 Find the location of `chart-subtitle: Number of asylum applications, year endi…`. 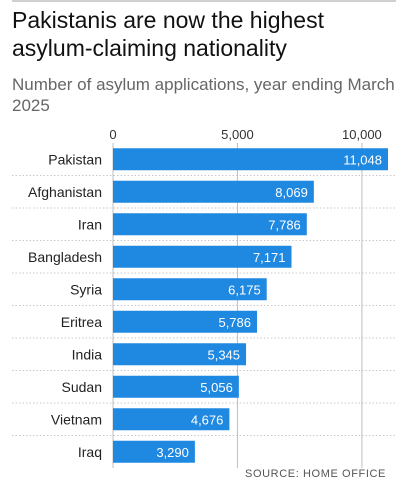

chart-subtitle: Number of asylum applications, year endi… is located at coordinates (203, 95).